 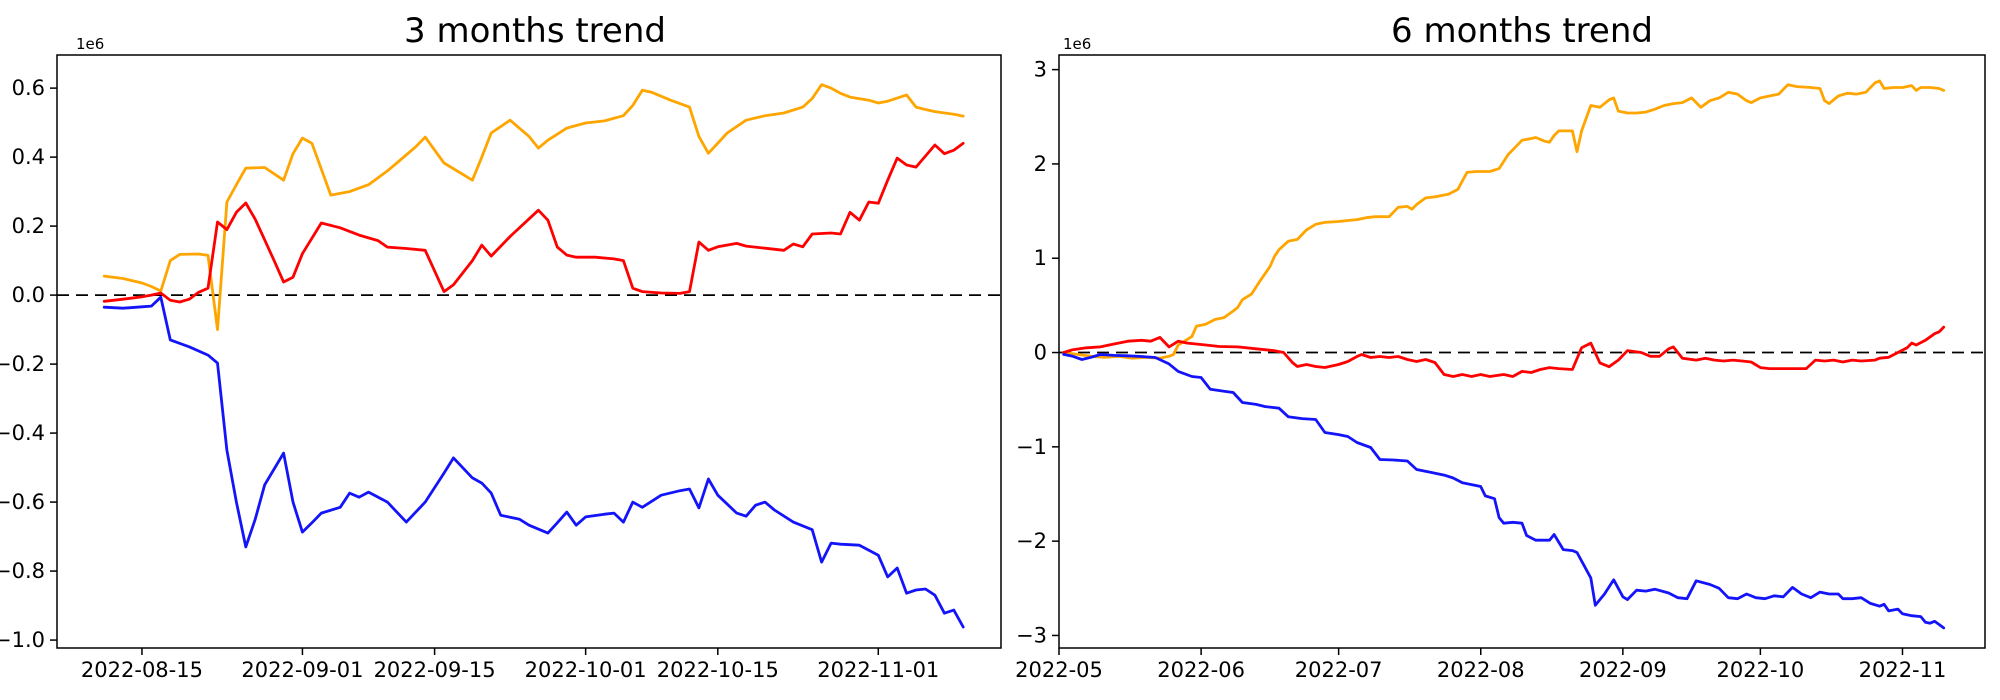 I want to click on y-tick-label: 0.4, so click(x=28, y=157).